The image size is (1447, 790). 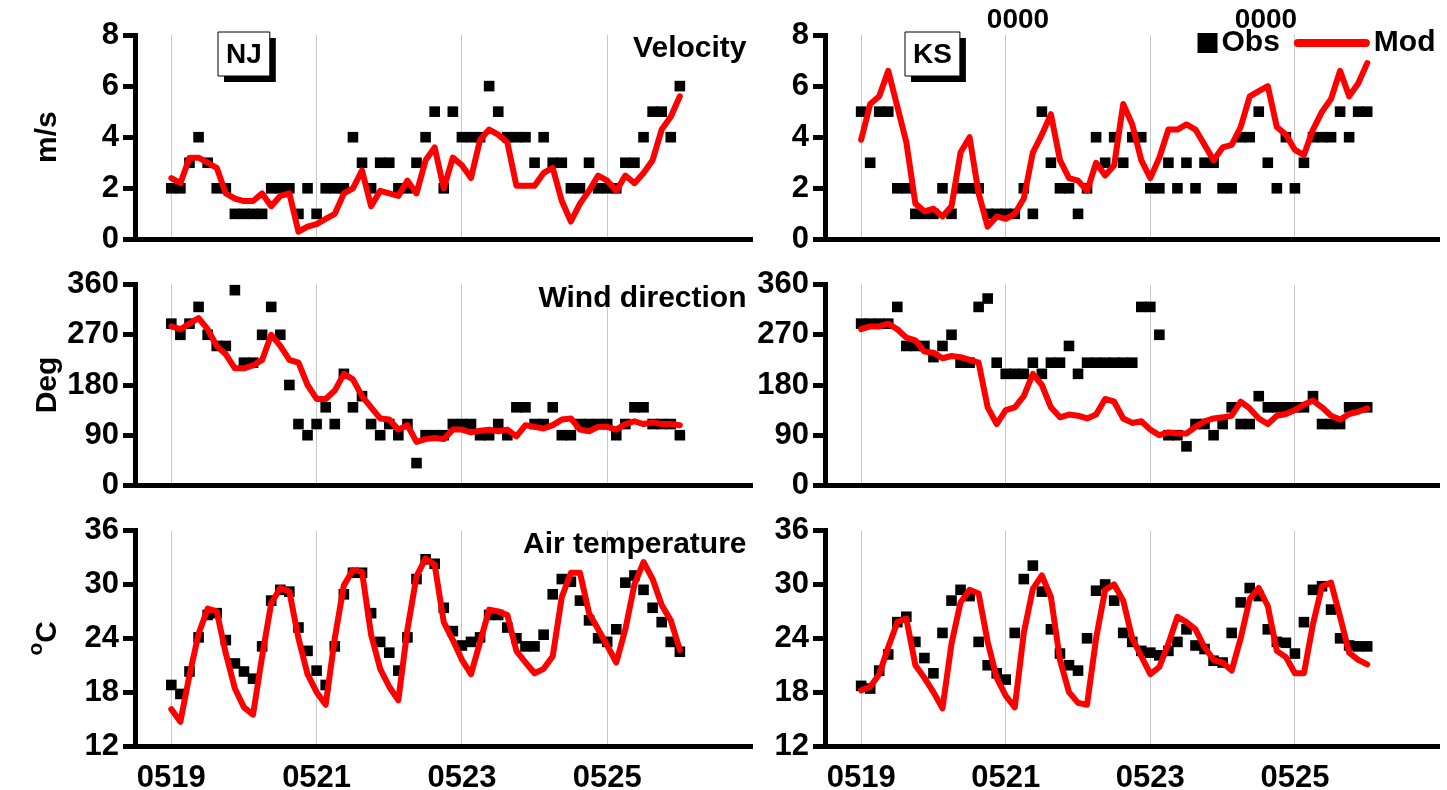 What do you see at coordinates (1018, 18) in the screenshot?
I see `text: 0000` at bounding box center [1018, 18].